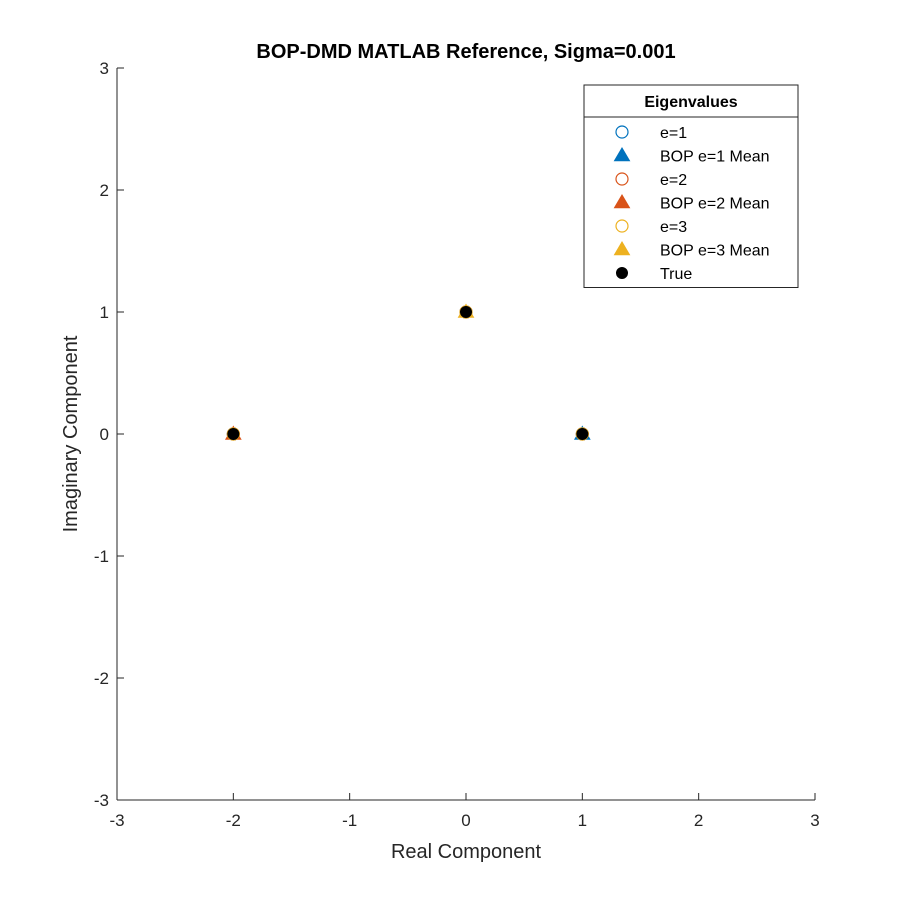  Describe the element at coordinates (814, 820) in the screenshot. I see `x-tick-label: 3` at that location.